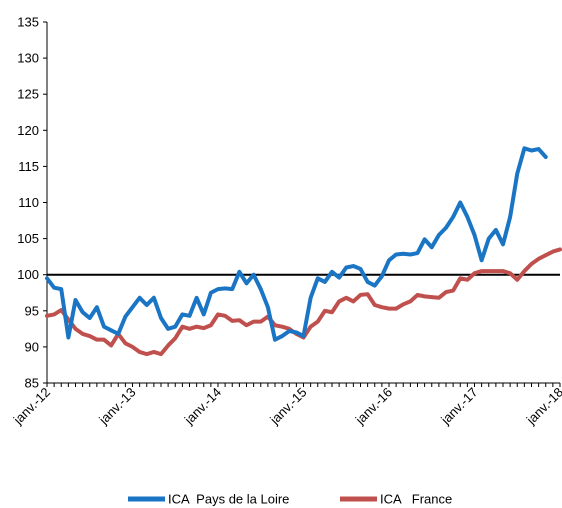 The image size is (562, 508). Describe the element at coordinates (28, 238) in the screenshot. I see `y-tick-label: 105` at that location.